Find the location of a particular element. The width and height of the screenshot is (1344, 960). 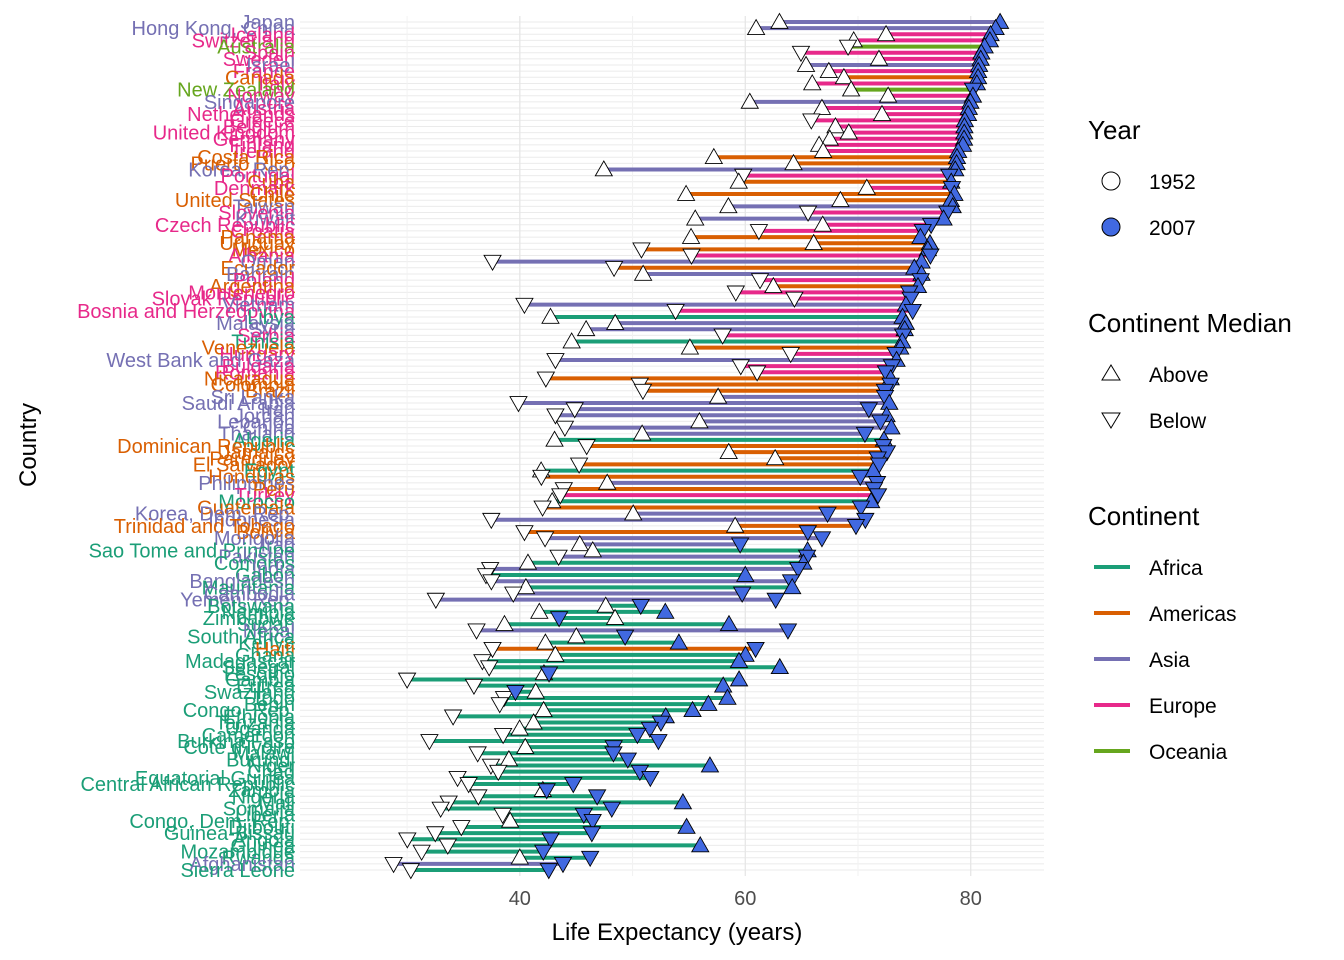

country-label: Niger is located at coordinates (271, 767).